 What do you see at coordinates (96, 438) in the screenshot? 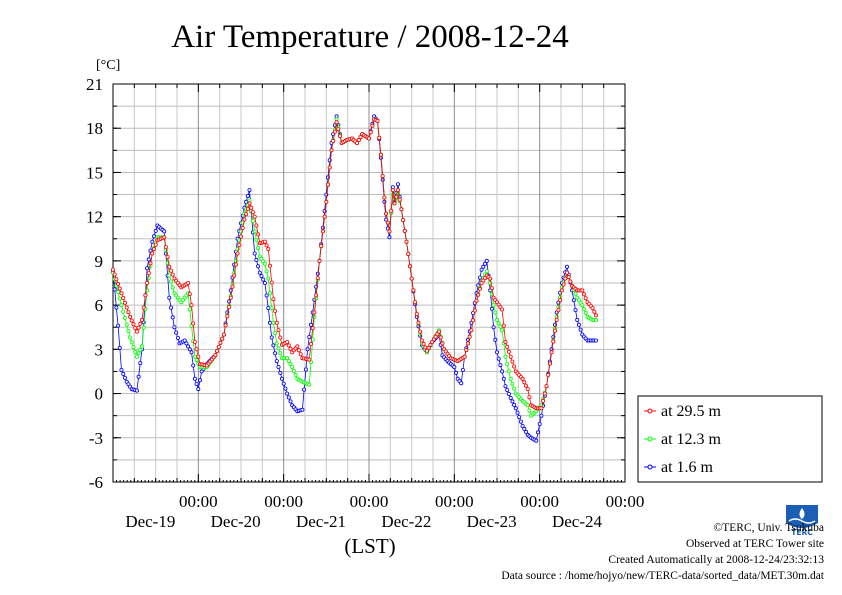
I see `y-tick-label: -3` at bounding box center [96, 438].